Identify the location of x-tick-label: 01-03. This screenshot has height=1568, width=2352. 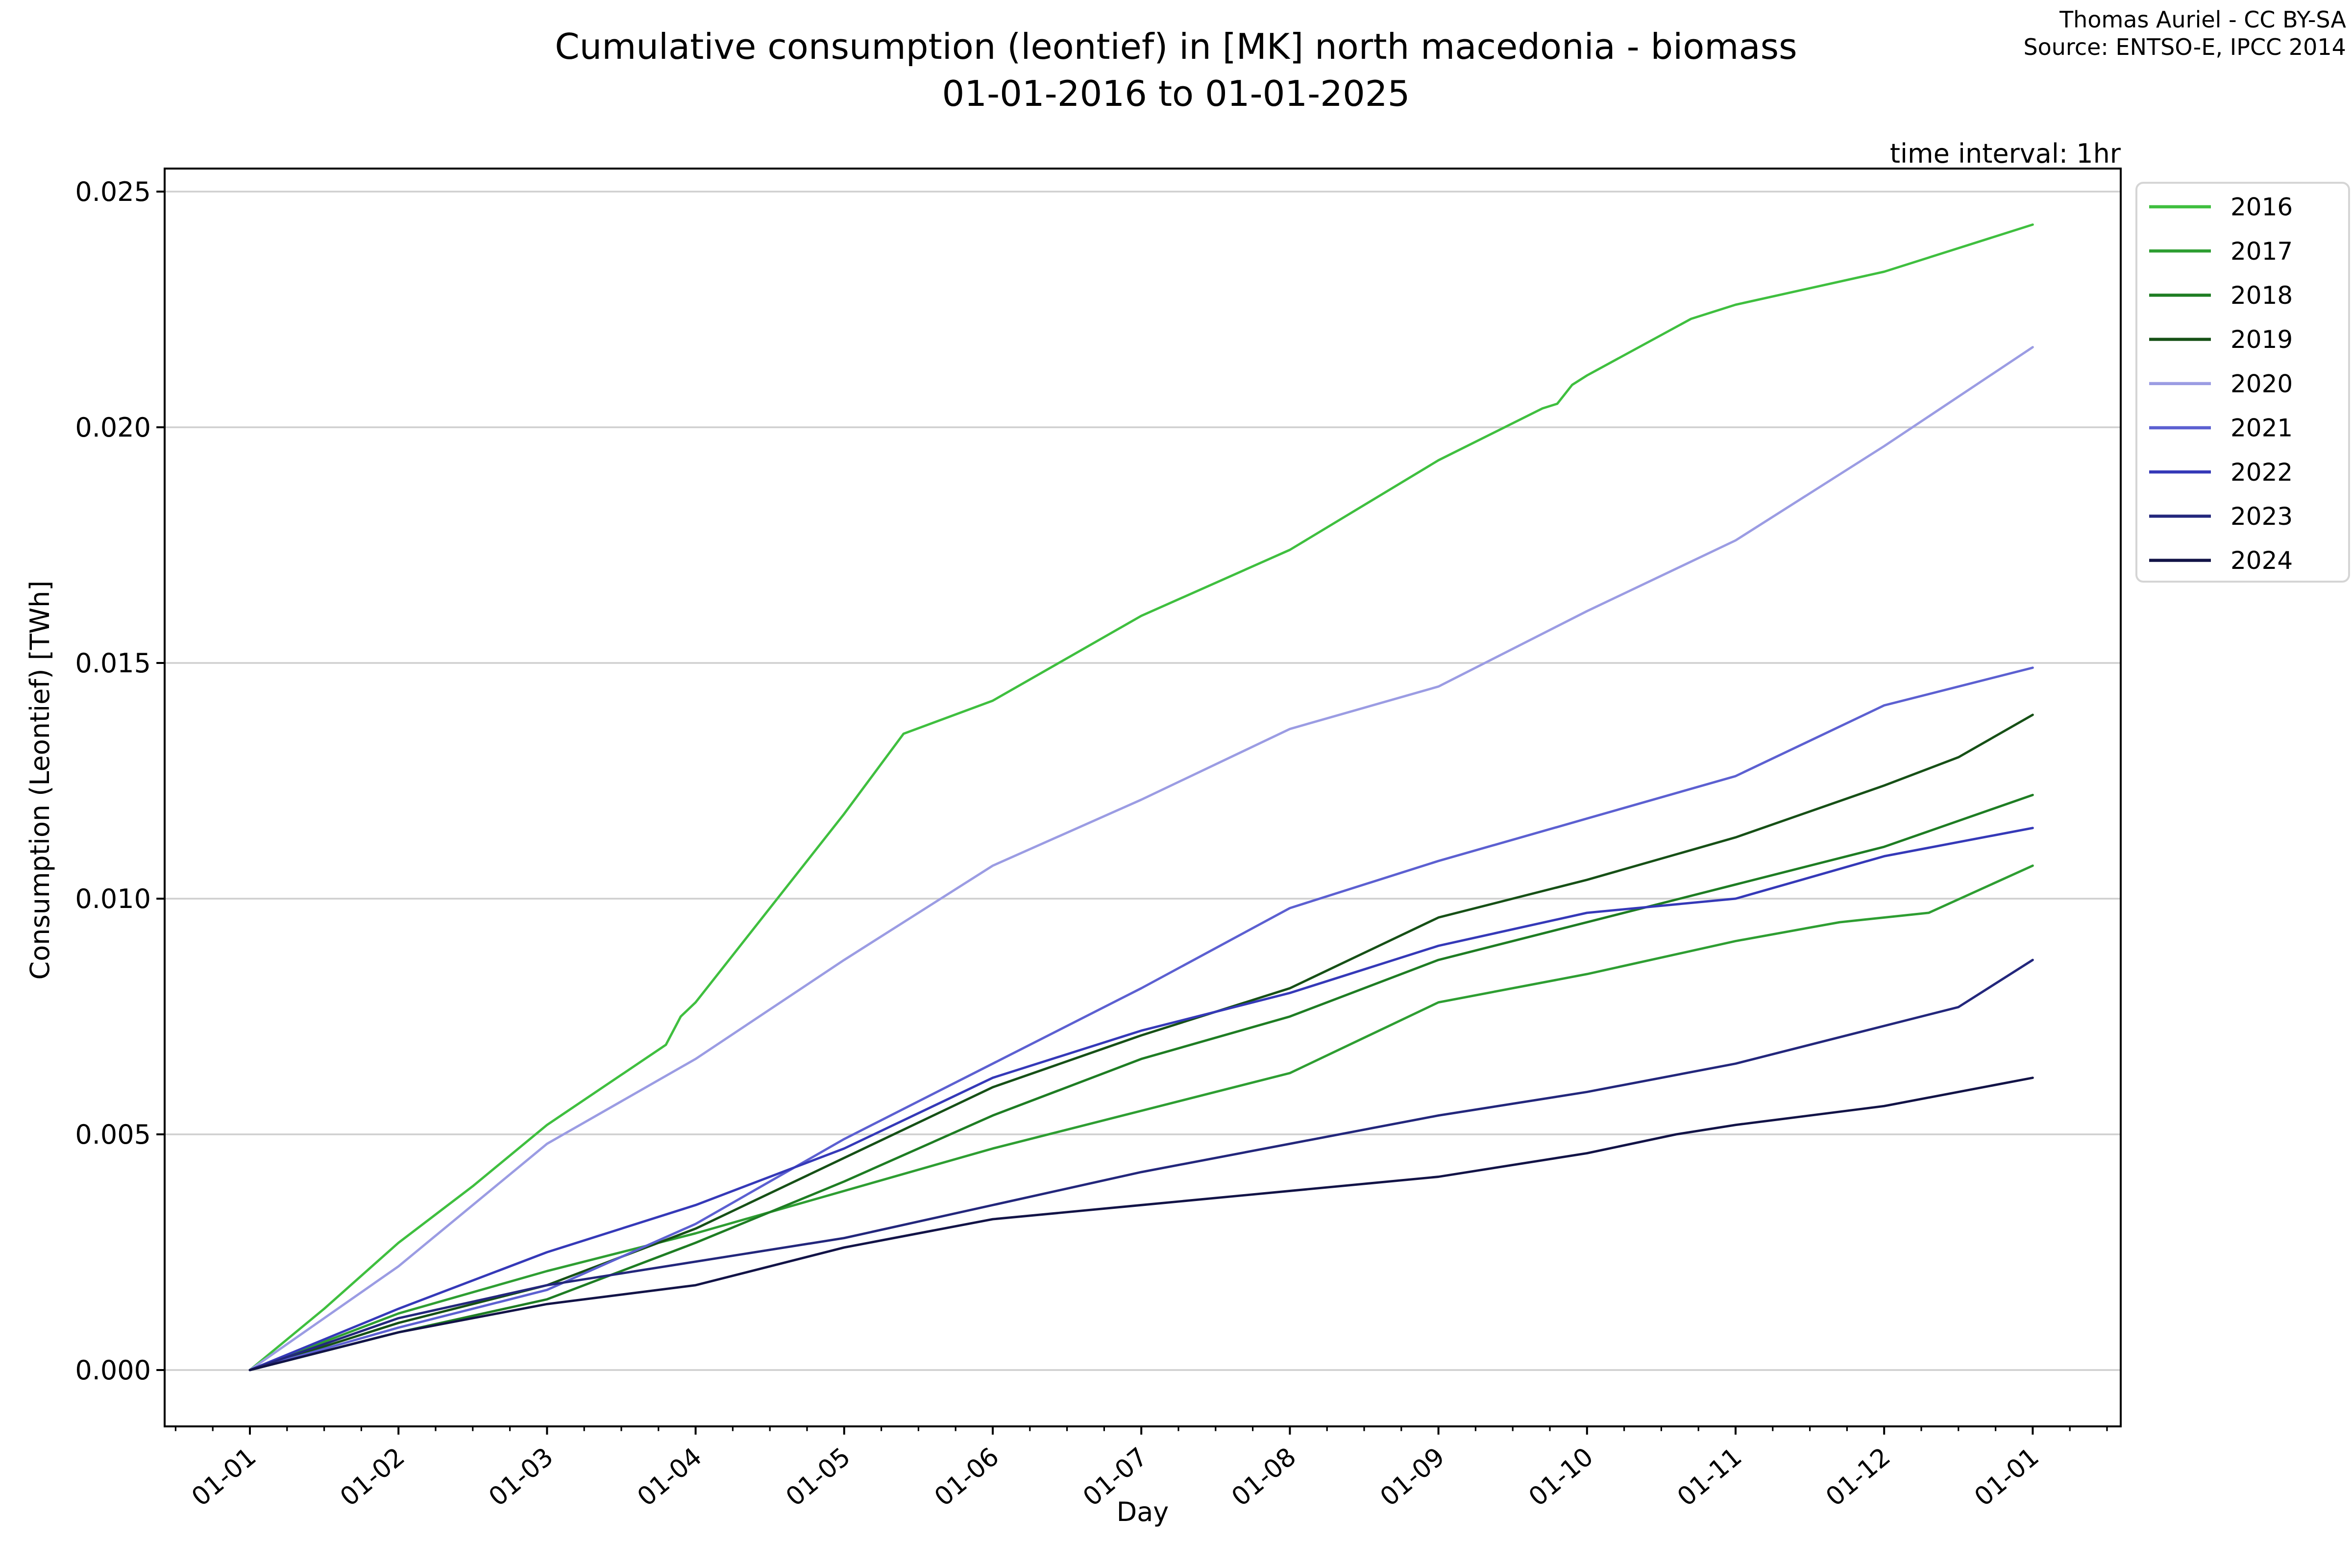
(521, 1477).